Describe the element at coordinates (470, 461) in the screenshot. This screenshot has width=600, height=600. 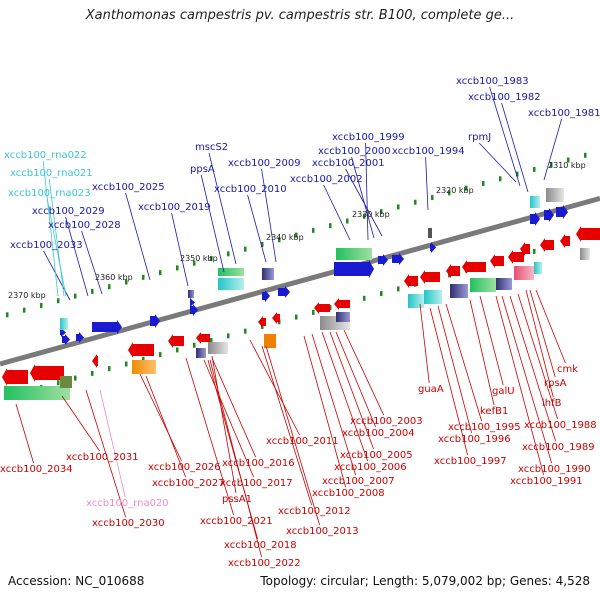
I see `reverse-gene-label: xccb100_1997` at that location.